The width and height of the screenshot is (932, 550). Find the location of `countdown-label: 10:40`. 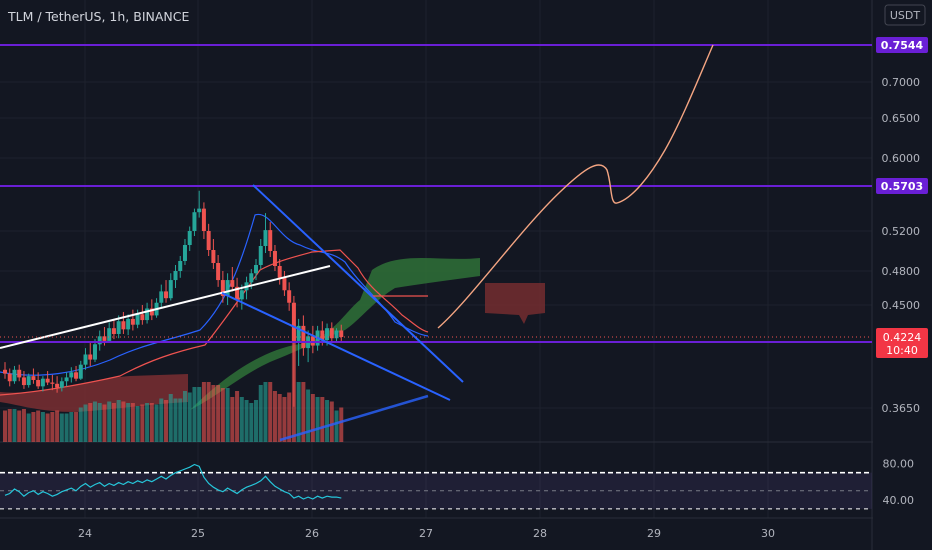

countdown-label: 10:40 is located at coordinates (902, 350).